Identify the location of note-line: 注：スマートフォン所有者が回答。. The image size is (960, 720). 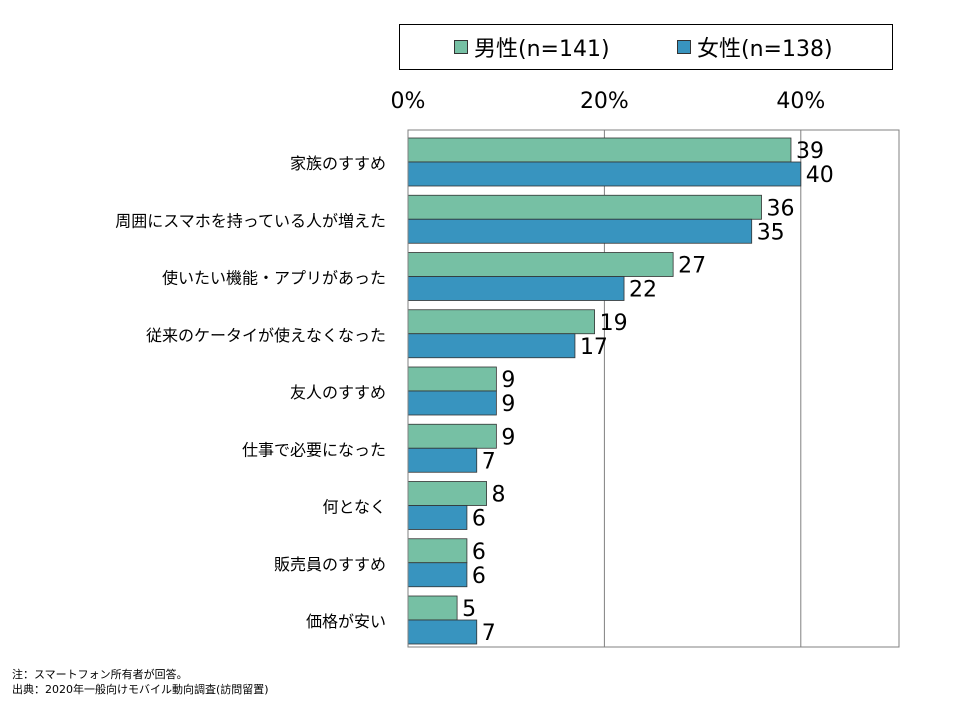
(100, 674).